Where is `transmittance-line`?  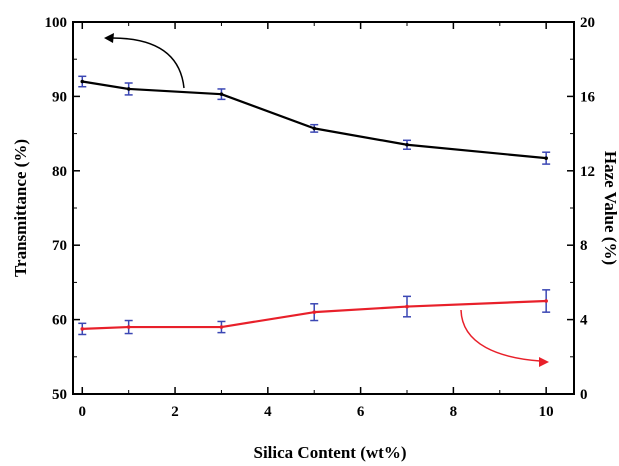 transmittance-line is located at coordinates (314, 120).